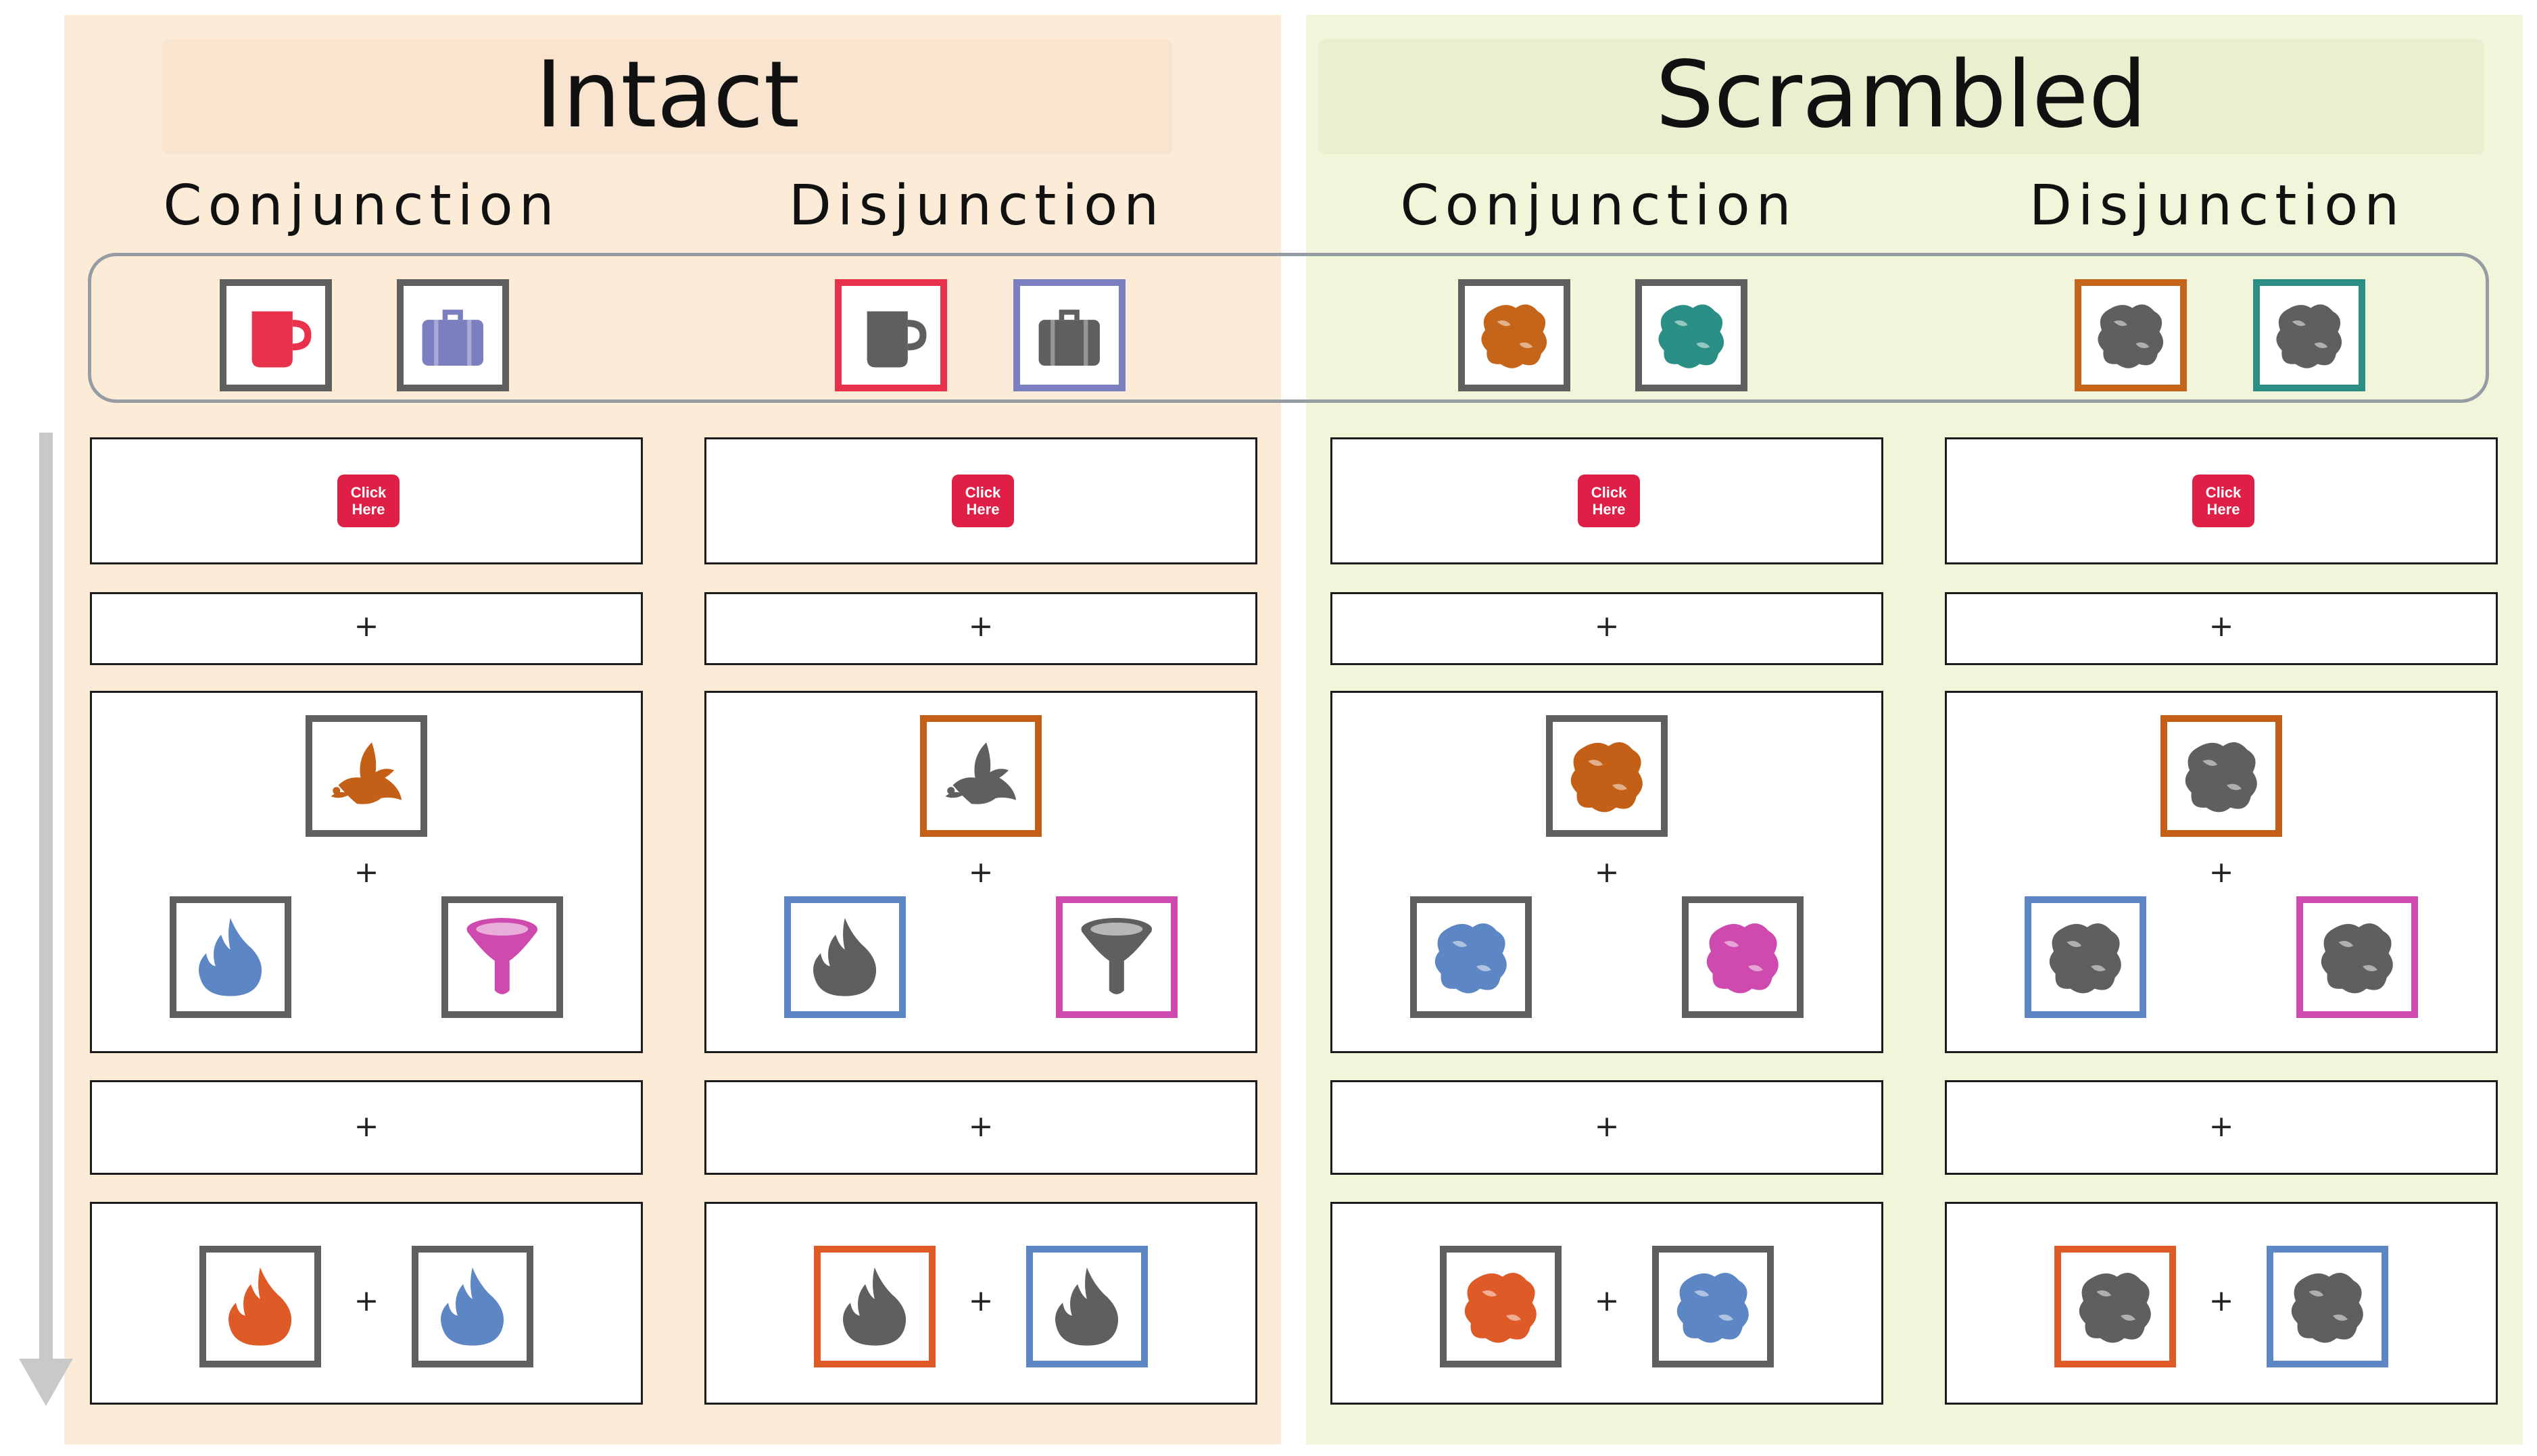 The height and width of the screenshot is (1456, 2537). Describe the element at coordinates (361, 206) in the screenshot. I see `intact-conjunction-label: Conjunction` at that location.